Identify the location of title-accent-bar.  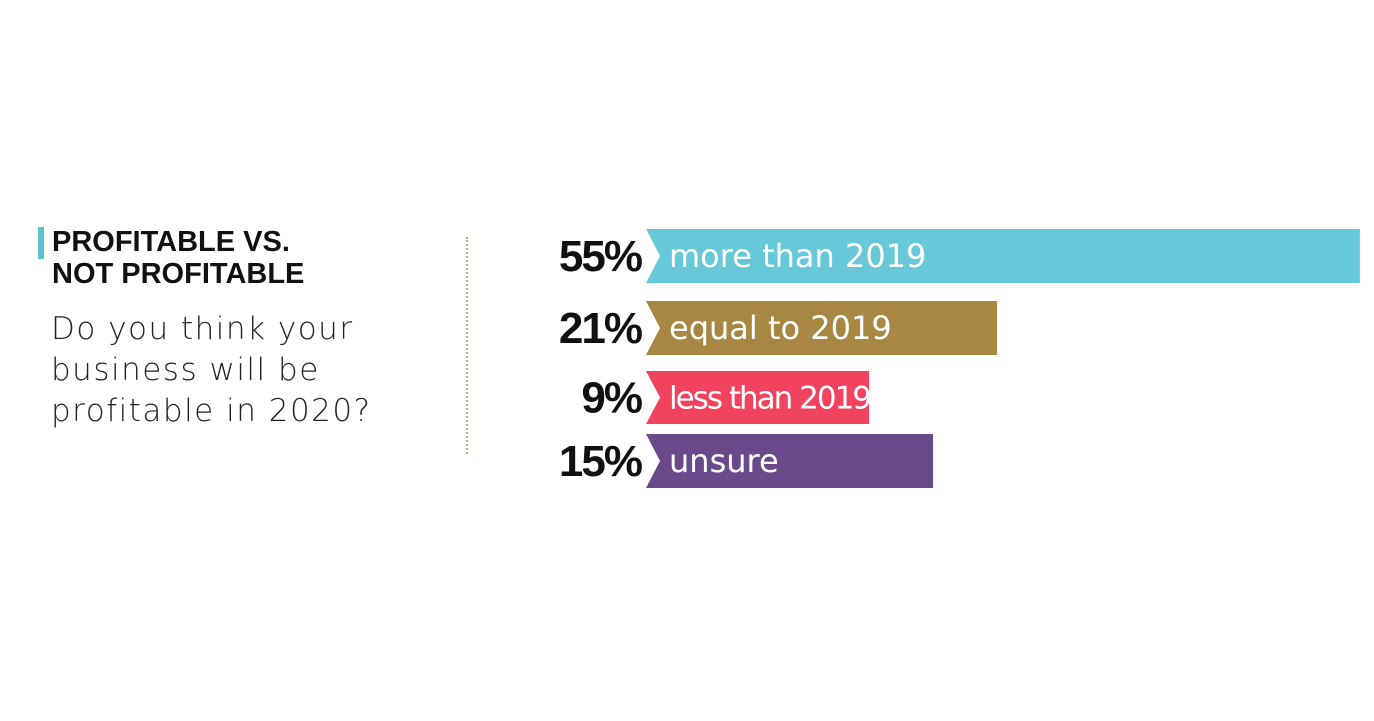
(41, 243).